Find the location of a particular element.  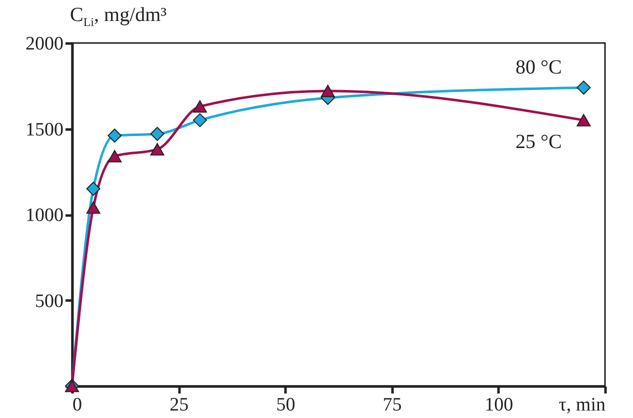

x-tick-label: 75 is located at coordinates (392, 405).